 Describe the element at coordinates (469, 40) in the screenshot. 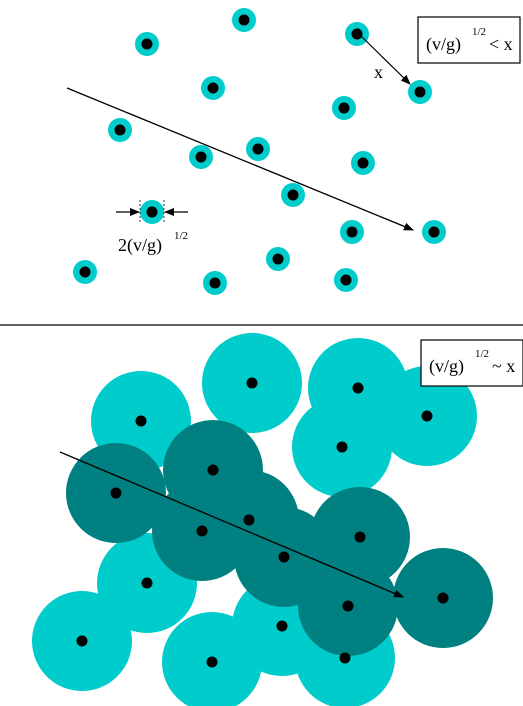

I see `top-condition-box: (v/g) 1/2 < x` at that location.